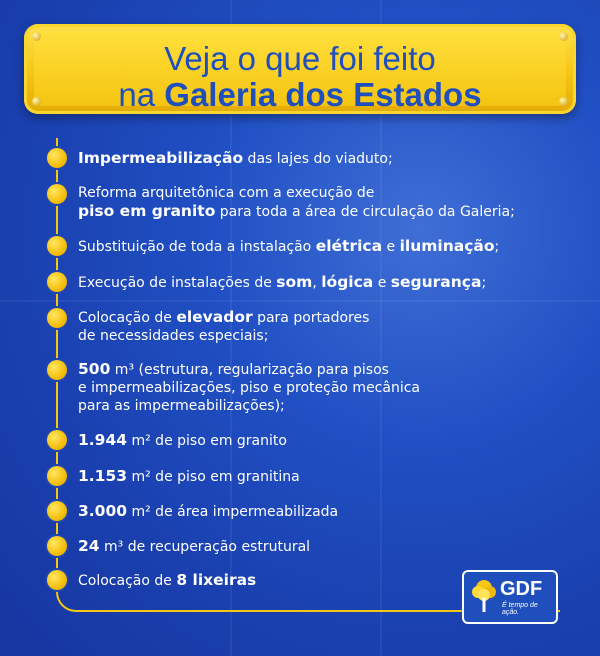  I want to click on logo-name: GDF, so click(521, 589).